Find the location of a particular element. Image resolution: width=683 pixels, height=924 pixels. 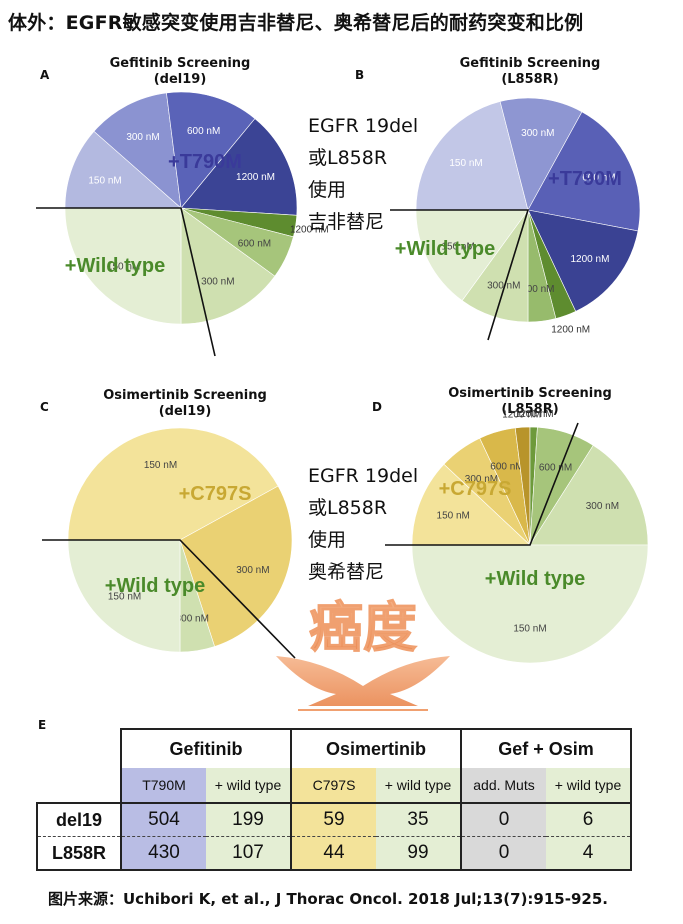

watermark-logo: 癌度 is located at coordinates (363, 653).